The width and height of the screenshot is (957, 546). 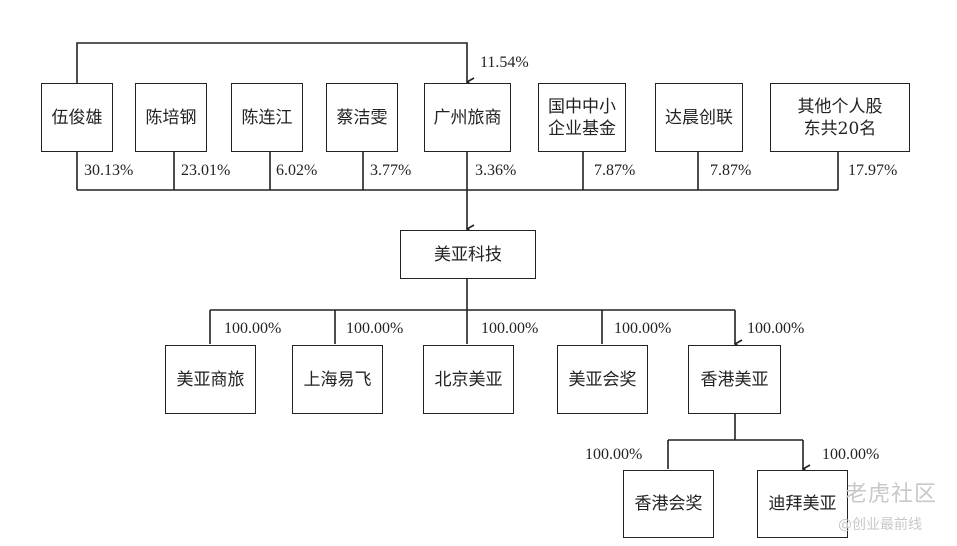 What do you see at coordinates (699, 117) in the screenshot?
I see `shareholder-box: 达晨创联` at bounding box center [699, 117].